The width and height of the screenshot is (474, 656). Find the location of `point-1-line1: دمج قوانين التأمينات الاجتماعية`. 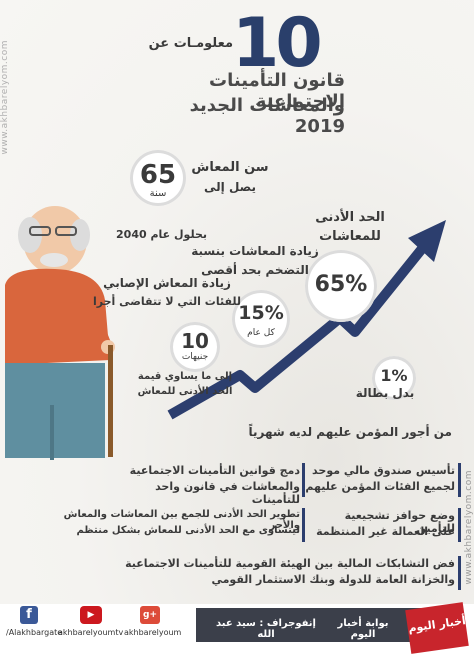

point-1-line1: دمج قوانين التأمينات الاجتماعية is located at coordinates (214, 470).